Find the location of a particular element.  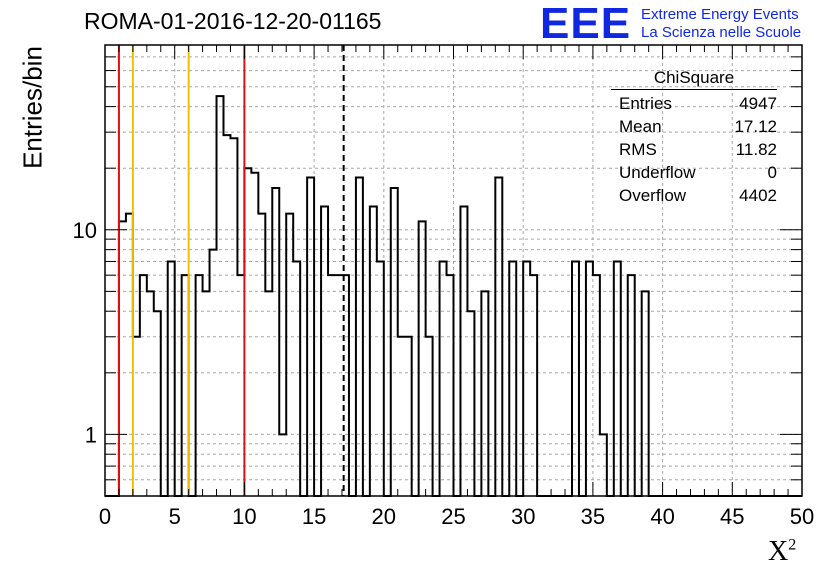

y-tick-label: 1 is located at coordinates (91, 434).